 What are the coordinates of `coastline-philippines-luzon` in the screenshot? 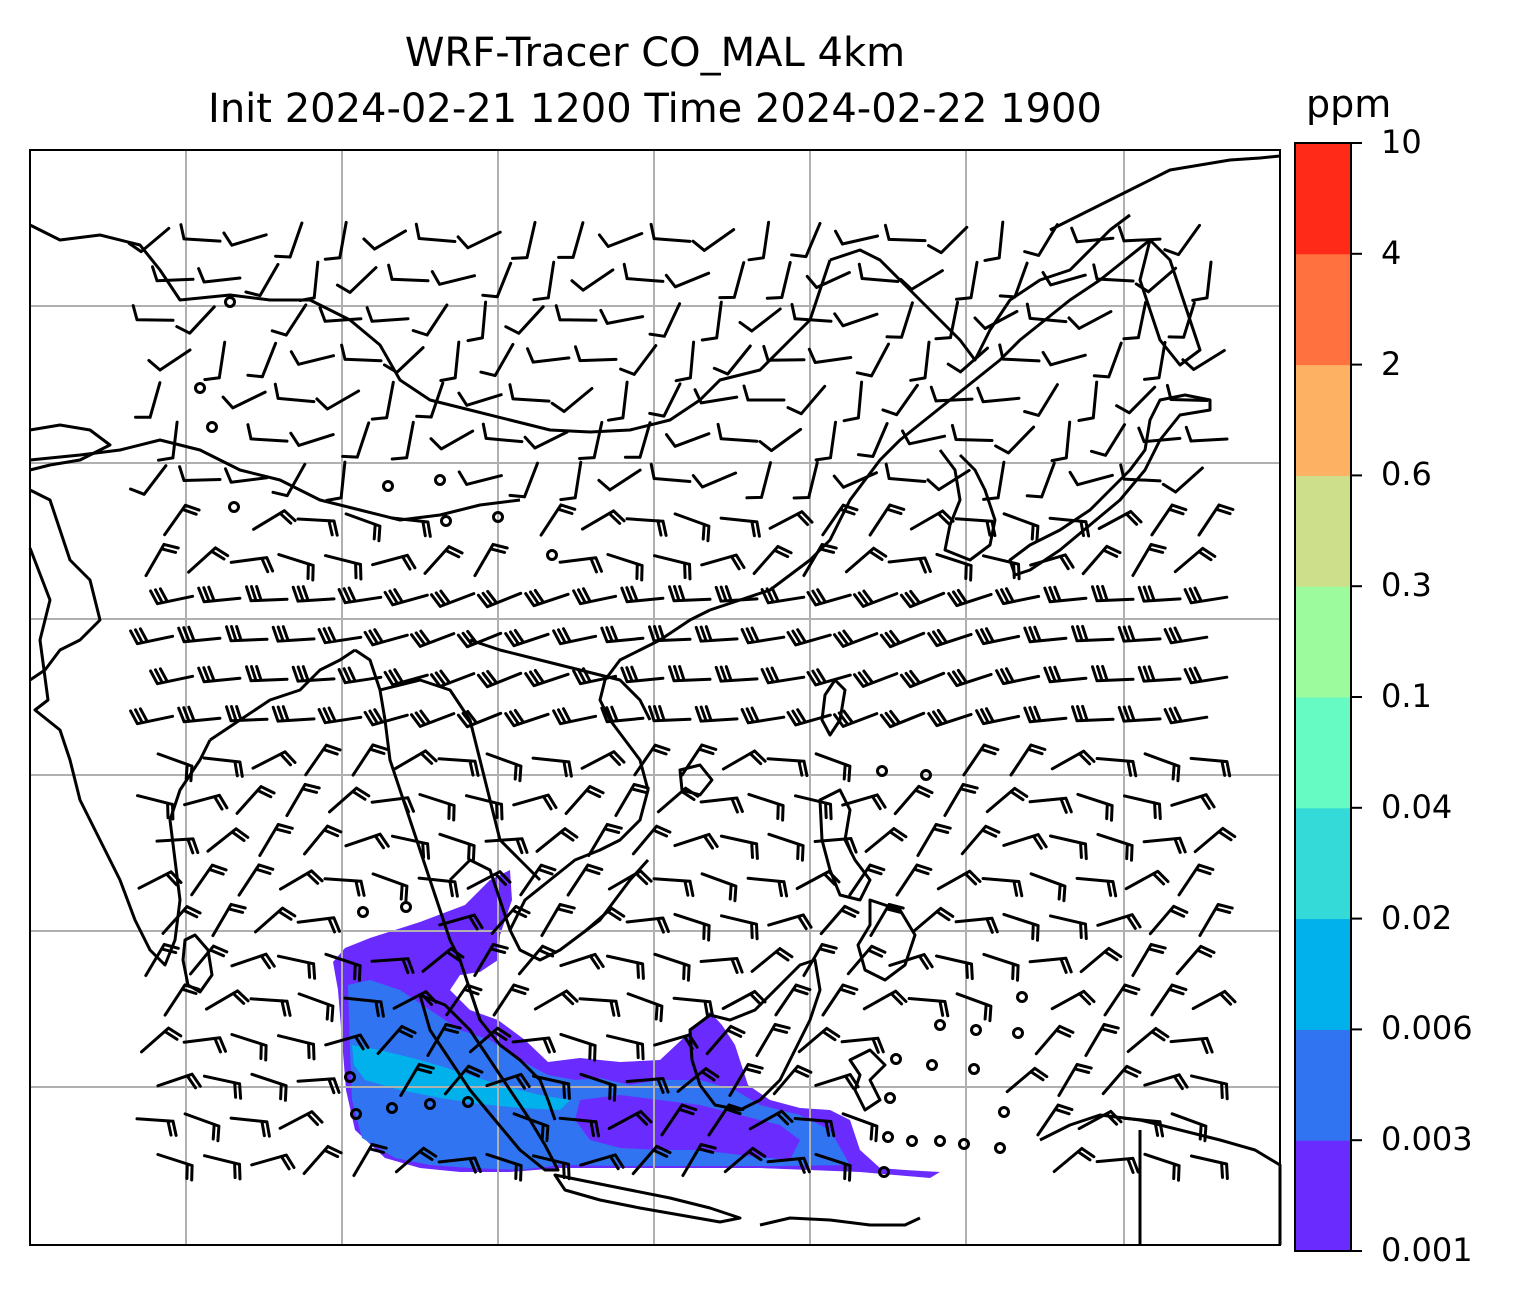 It's located at (845, 845).